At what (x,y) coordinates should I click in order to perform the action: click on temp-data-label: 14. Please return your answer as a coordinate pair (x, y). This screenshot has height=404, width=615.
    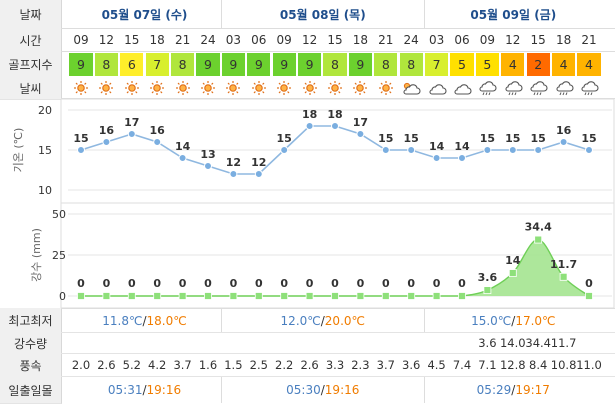
    Looking at the image, I should click on (183, 146).